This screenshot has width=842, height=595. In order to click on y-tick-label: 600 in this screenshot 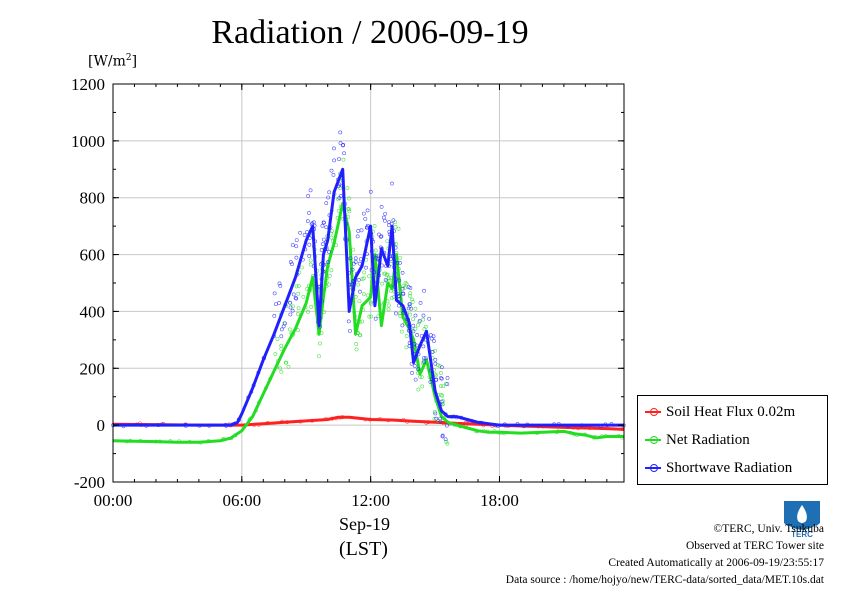, I will do `click(93, 255)`.